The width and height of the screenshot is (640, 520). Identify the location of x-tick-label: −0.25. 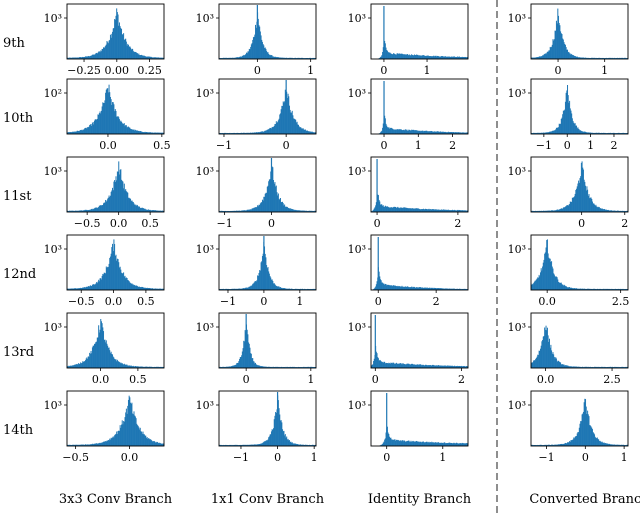
(84, 70).